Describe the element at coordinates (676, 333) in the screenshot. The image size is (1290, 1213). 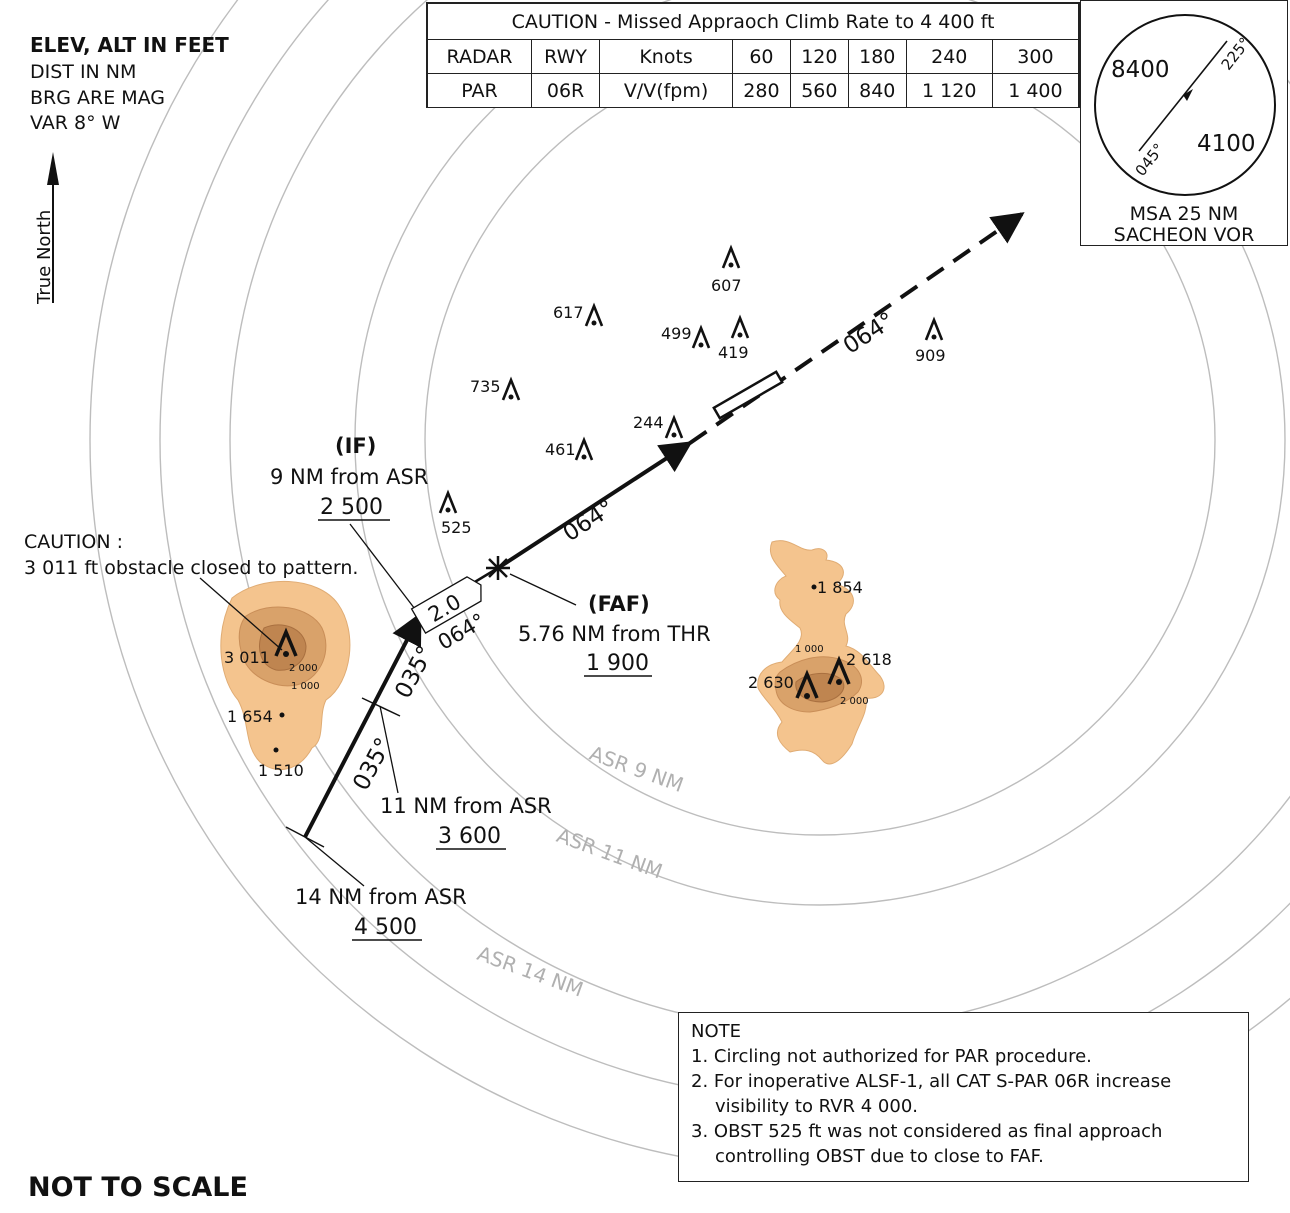
I see `obstacle-label-499: 499` at that location.